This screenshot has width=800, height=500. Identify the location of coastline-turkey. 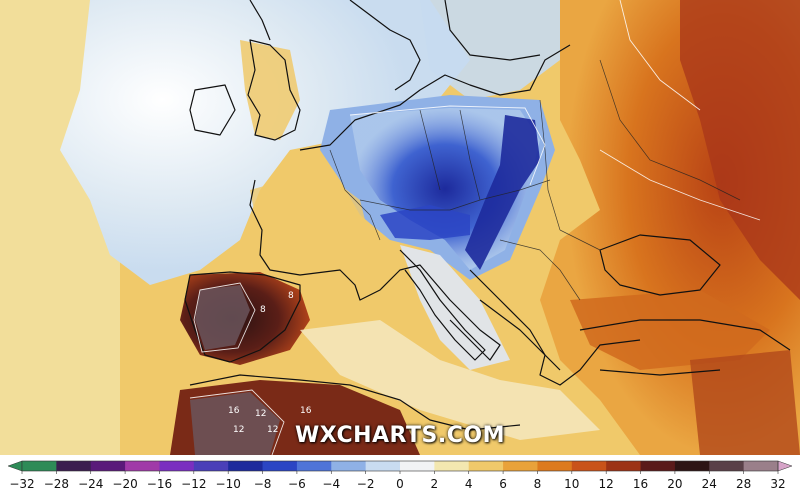
(685, 347).